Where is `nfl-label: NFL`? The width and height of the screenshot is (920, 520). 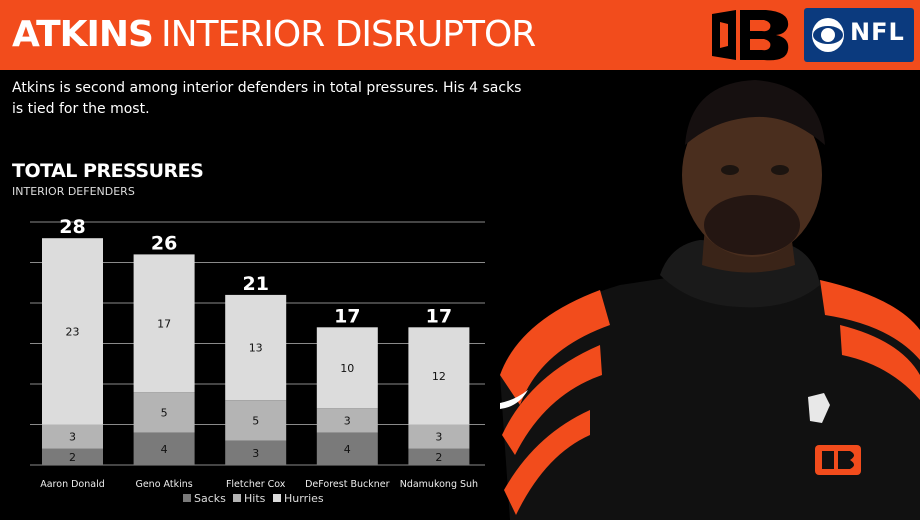
nfl-label: NFL is located at coordinates (877, 32).